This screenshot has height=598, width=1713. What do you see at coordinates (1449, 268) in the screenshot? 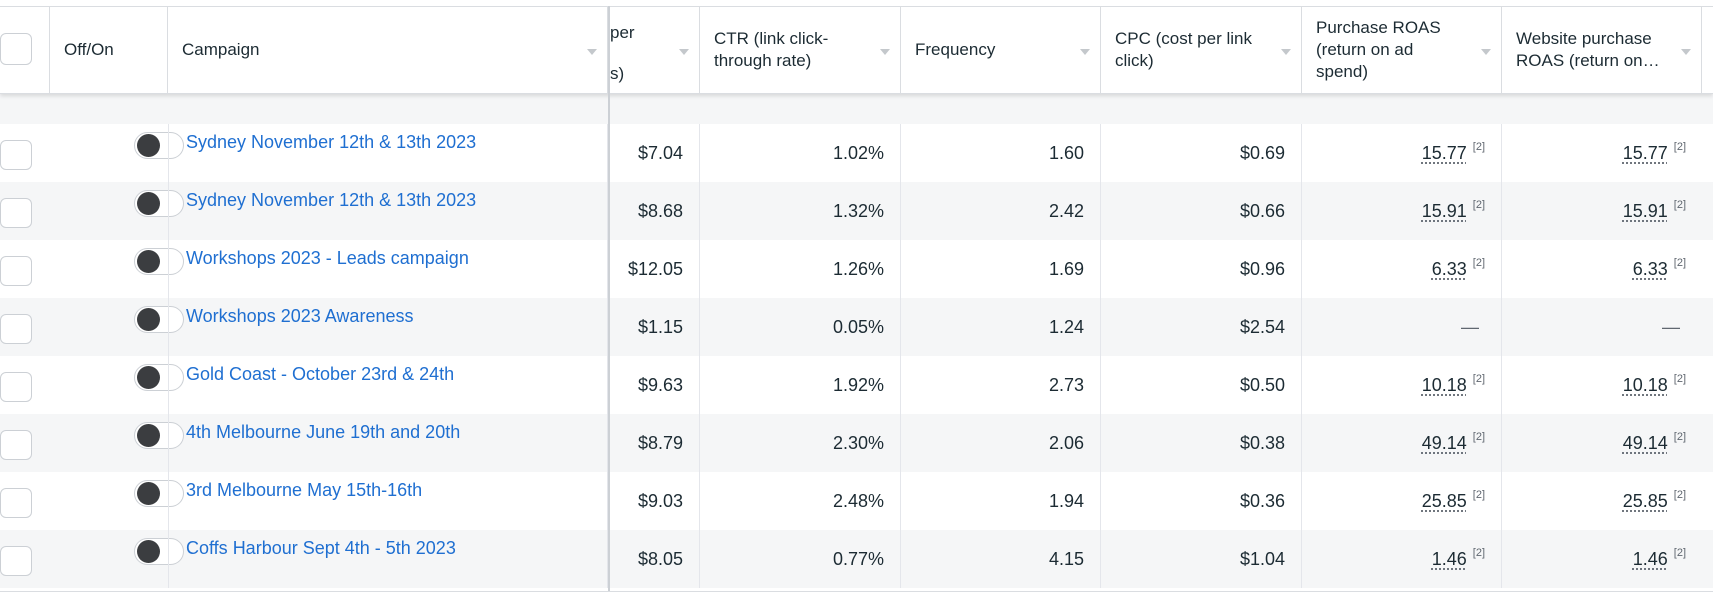
I see `purchase-roas-value: 6.33` at bounding box center [1449, 268].